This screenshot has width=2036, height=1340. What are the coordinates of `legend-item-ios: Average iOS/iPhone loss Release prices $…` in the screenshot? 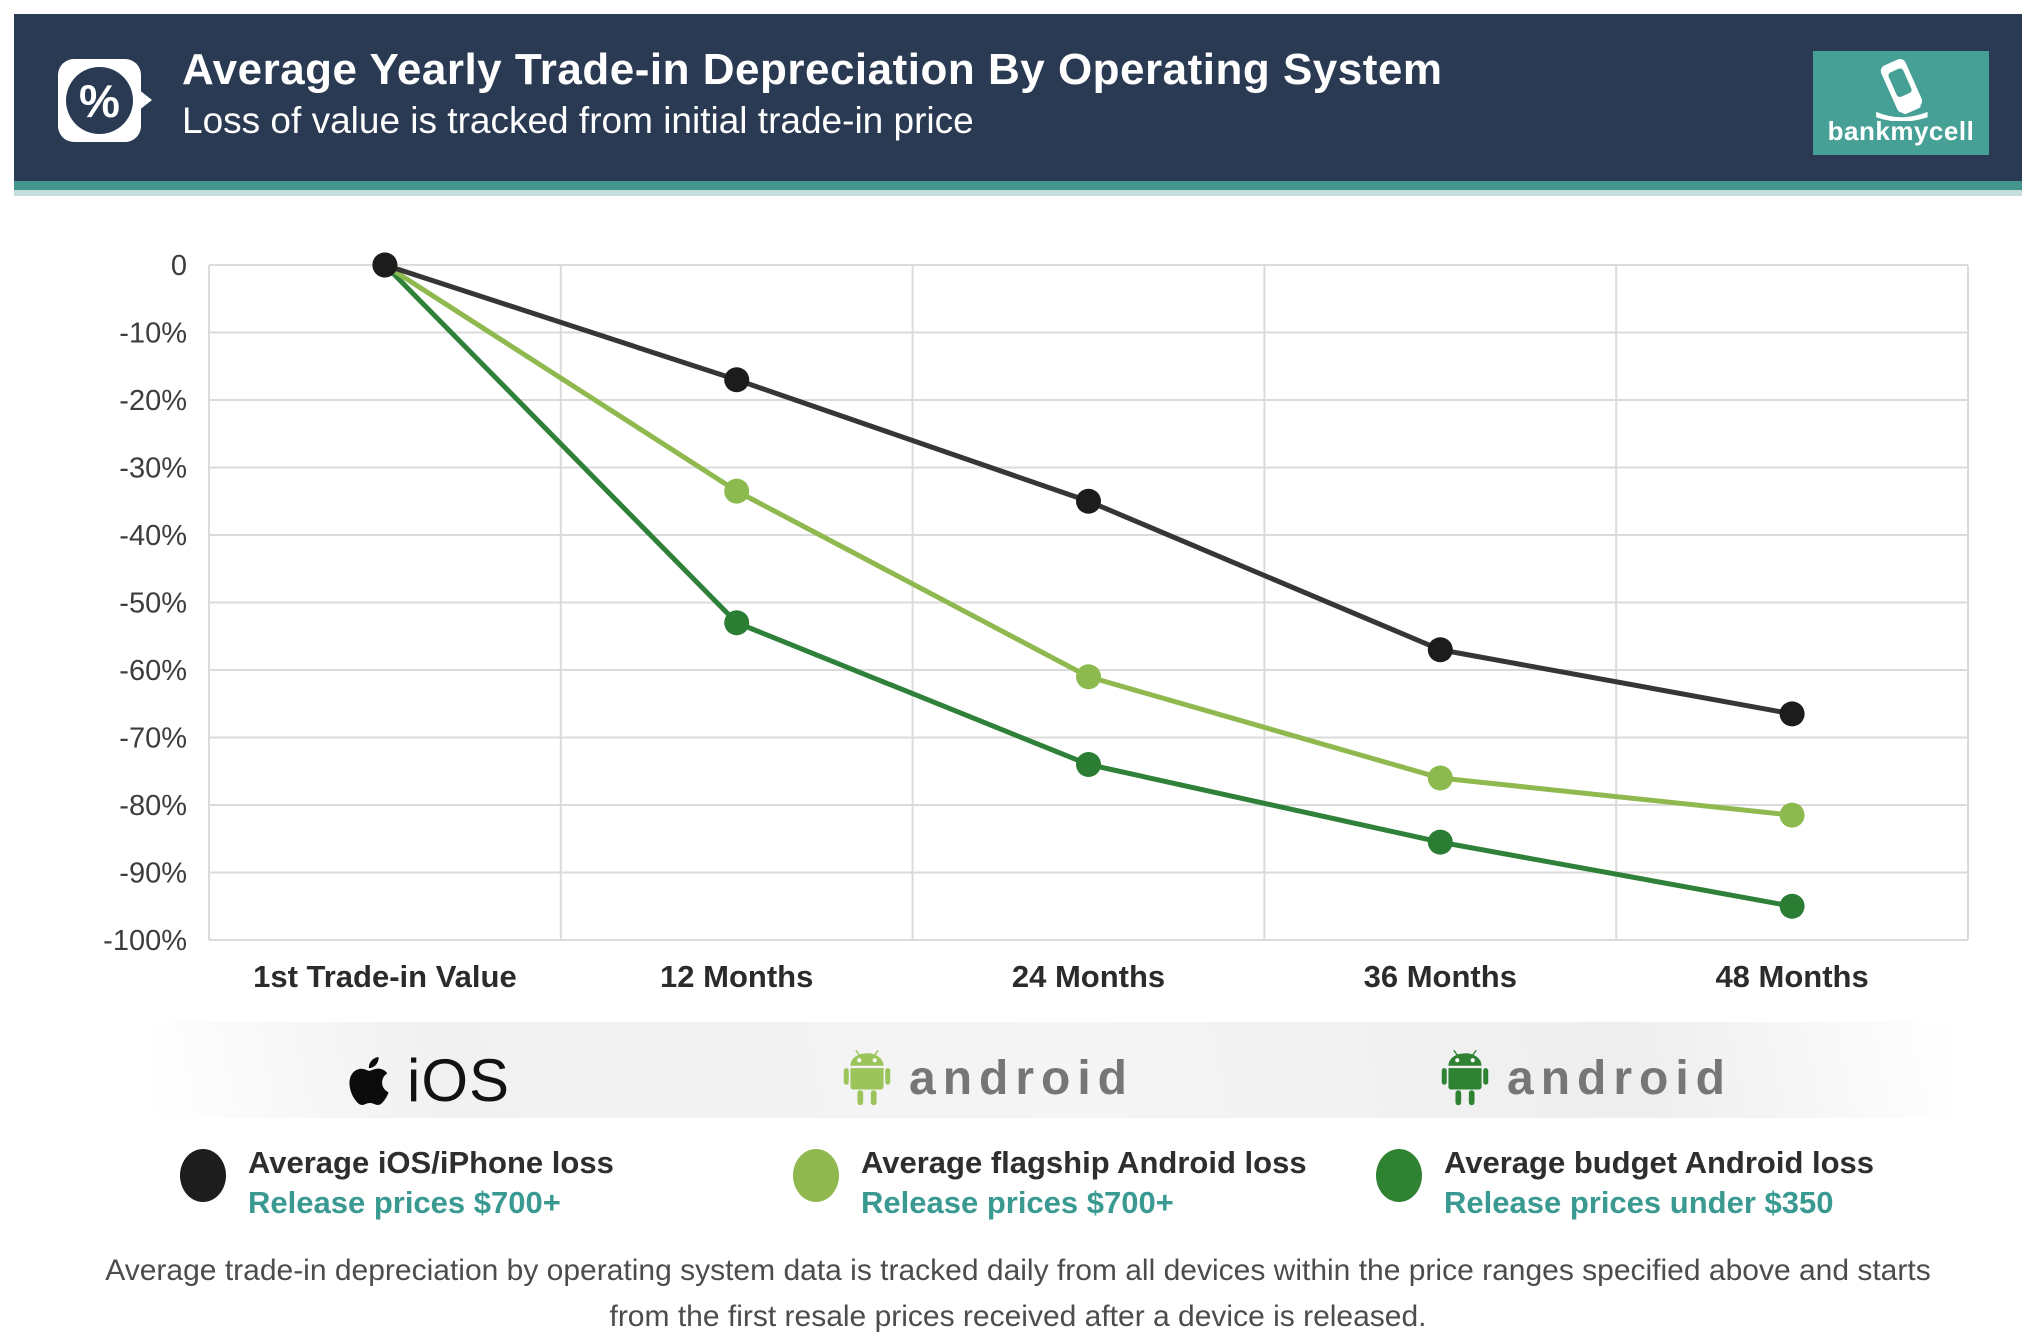 It's located at (397, 1183).